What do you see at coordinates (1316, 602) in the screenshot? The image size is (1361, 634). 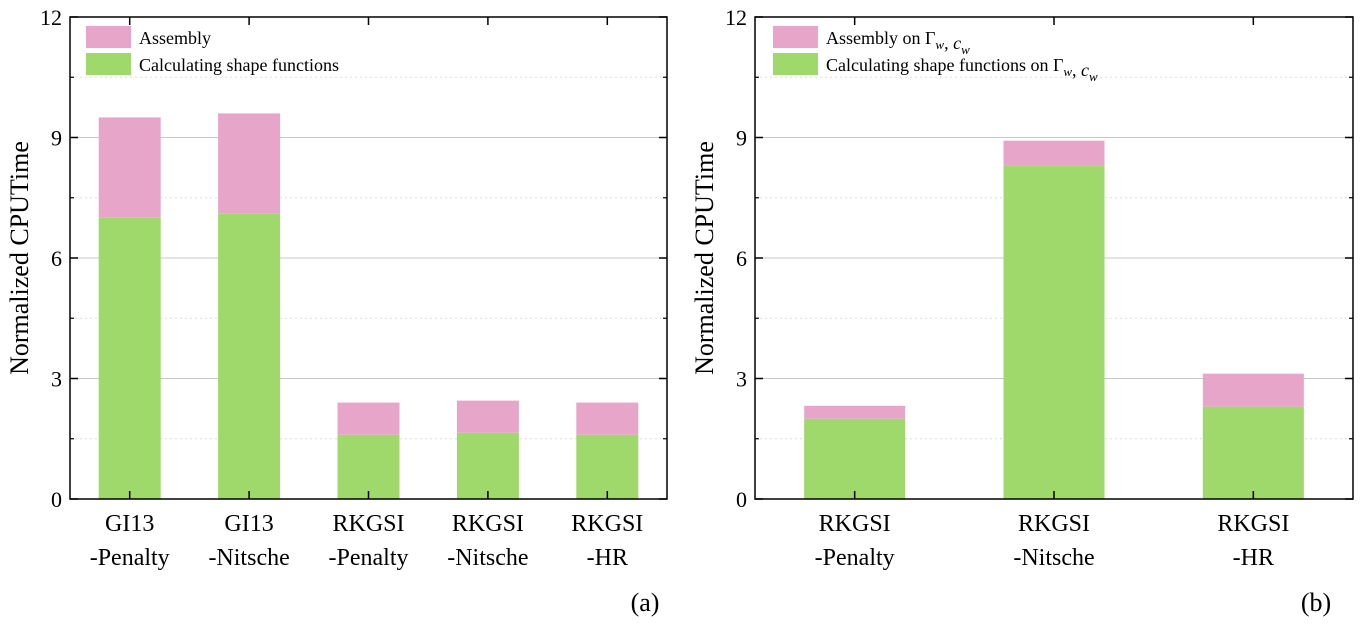 I see `panel-label: (b)` at bounding box center [1316, 602].